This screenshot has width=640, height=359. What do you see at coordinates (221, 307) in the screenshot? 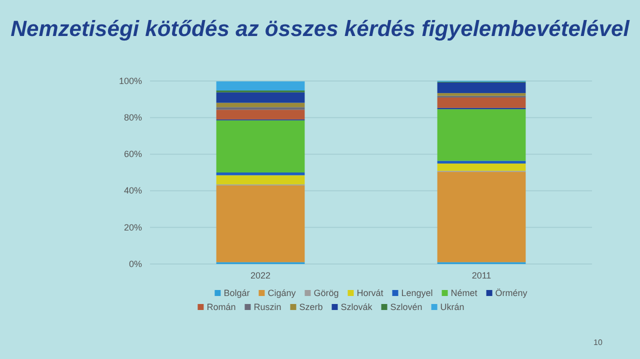
I see `legend-label: Román` at bounding box center [221, 307].